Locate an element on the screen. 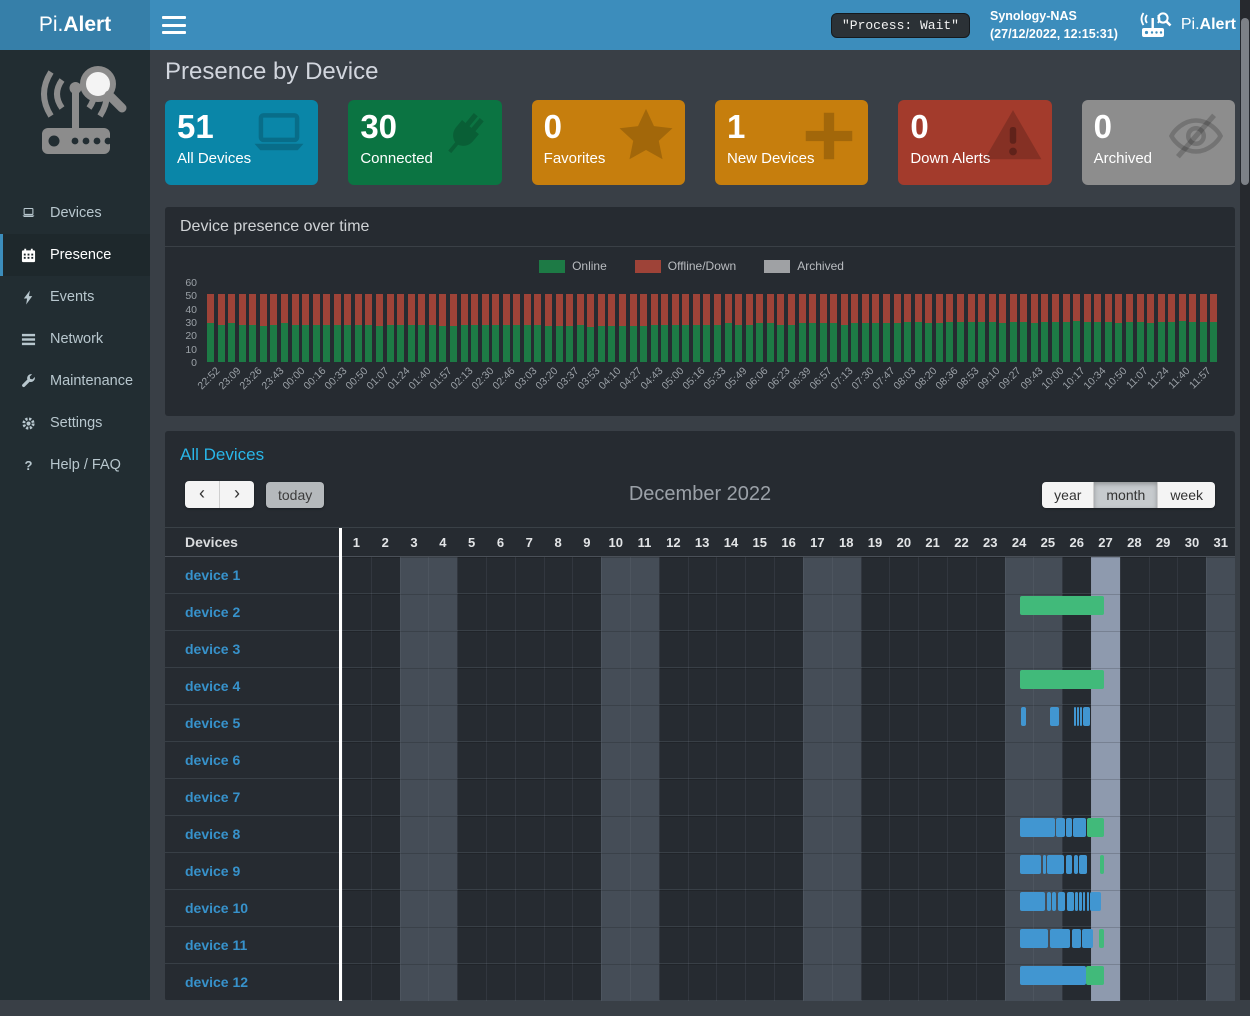  vertical-scrollbar is located at coordinates (1245, 500).